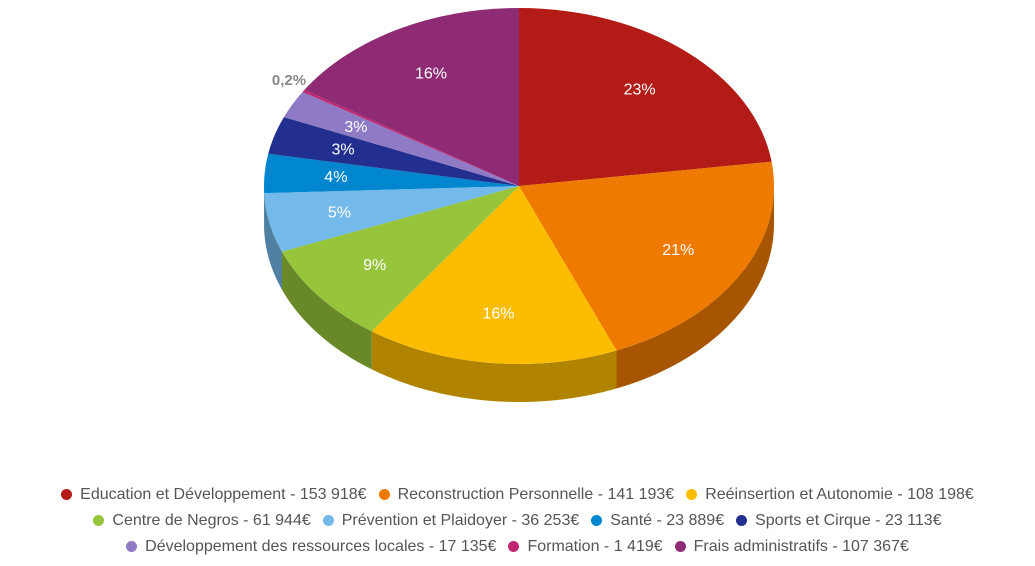 The image size is (1035, 566). Describe the element at coordinates (595, 546) in the screenshot. I see `legend-label: Formation - 1 419€` at that location.